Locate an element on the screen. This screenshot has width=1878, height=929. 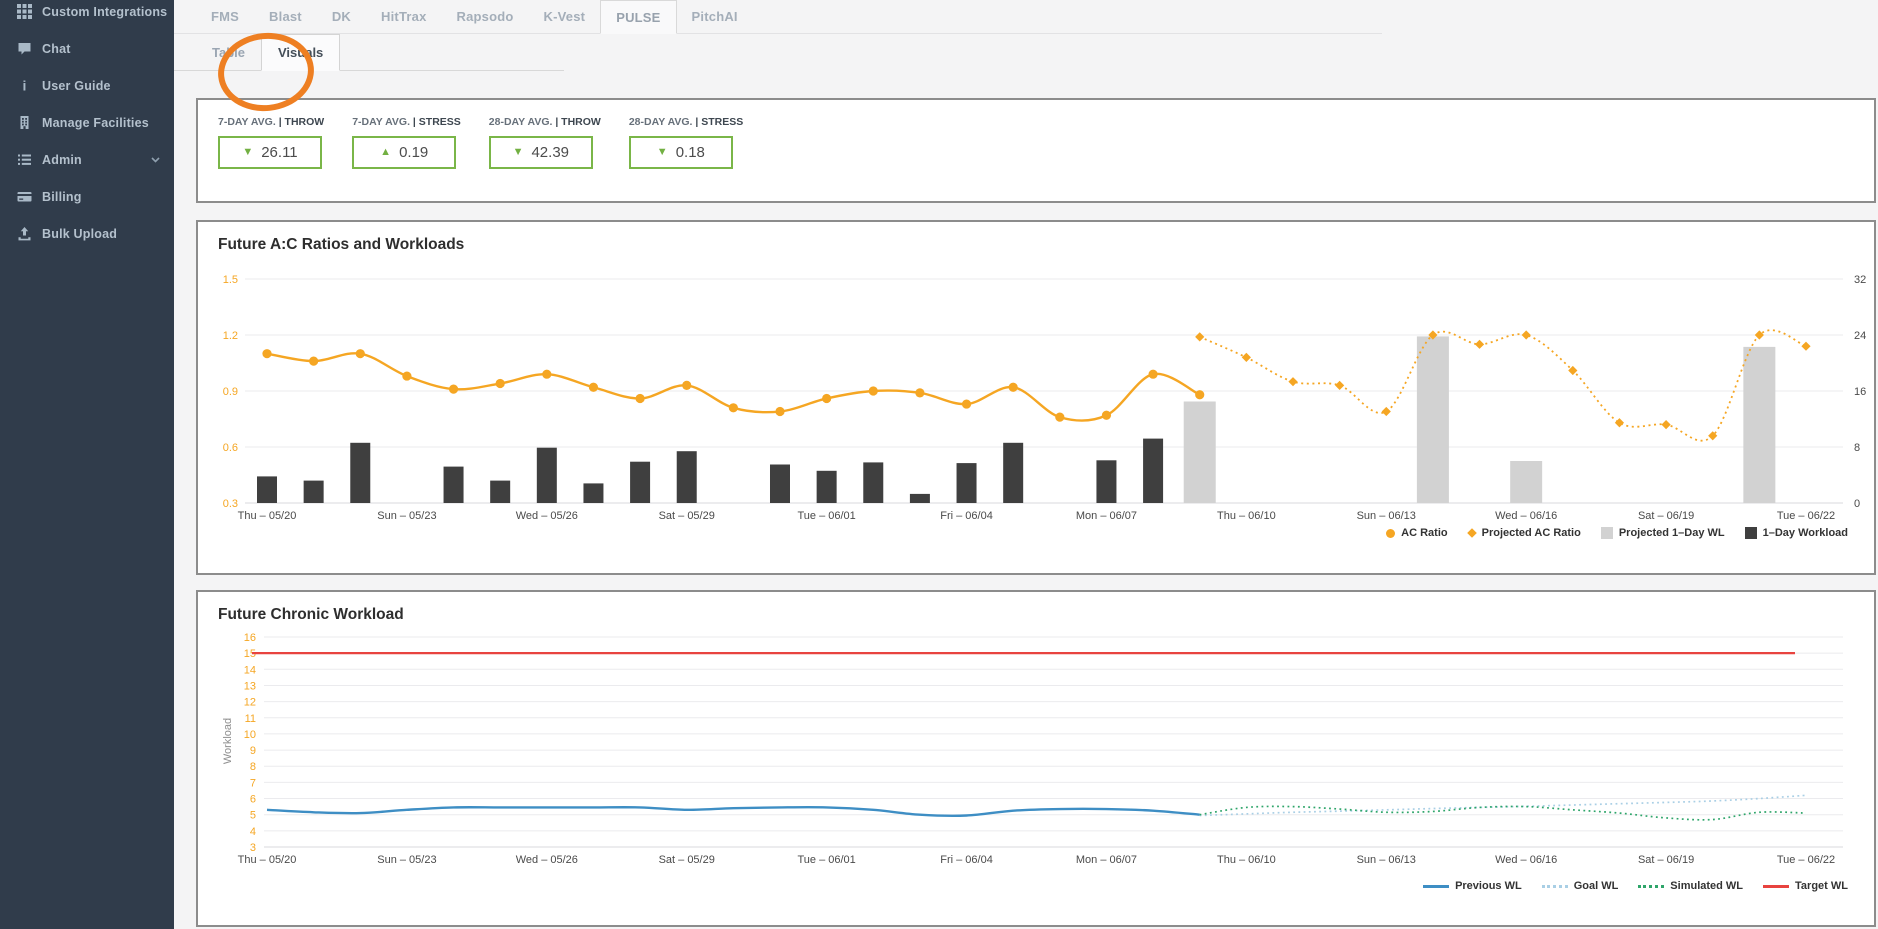
legend-item-simulated-wl: Simulated WL is located at coordinates (1690, 886).